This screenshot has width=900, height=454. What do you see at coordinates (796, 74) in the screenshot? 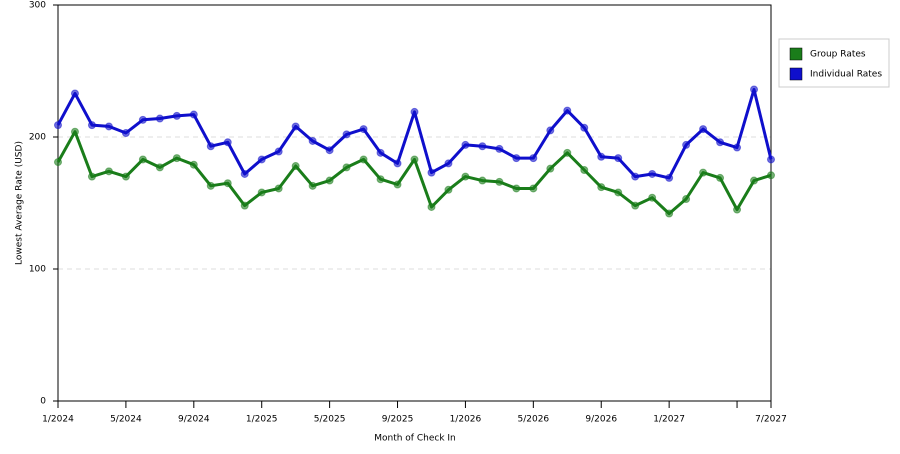
I see `legend-swatch` at bounding box center [796, 74].